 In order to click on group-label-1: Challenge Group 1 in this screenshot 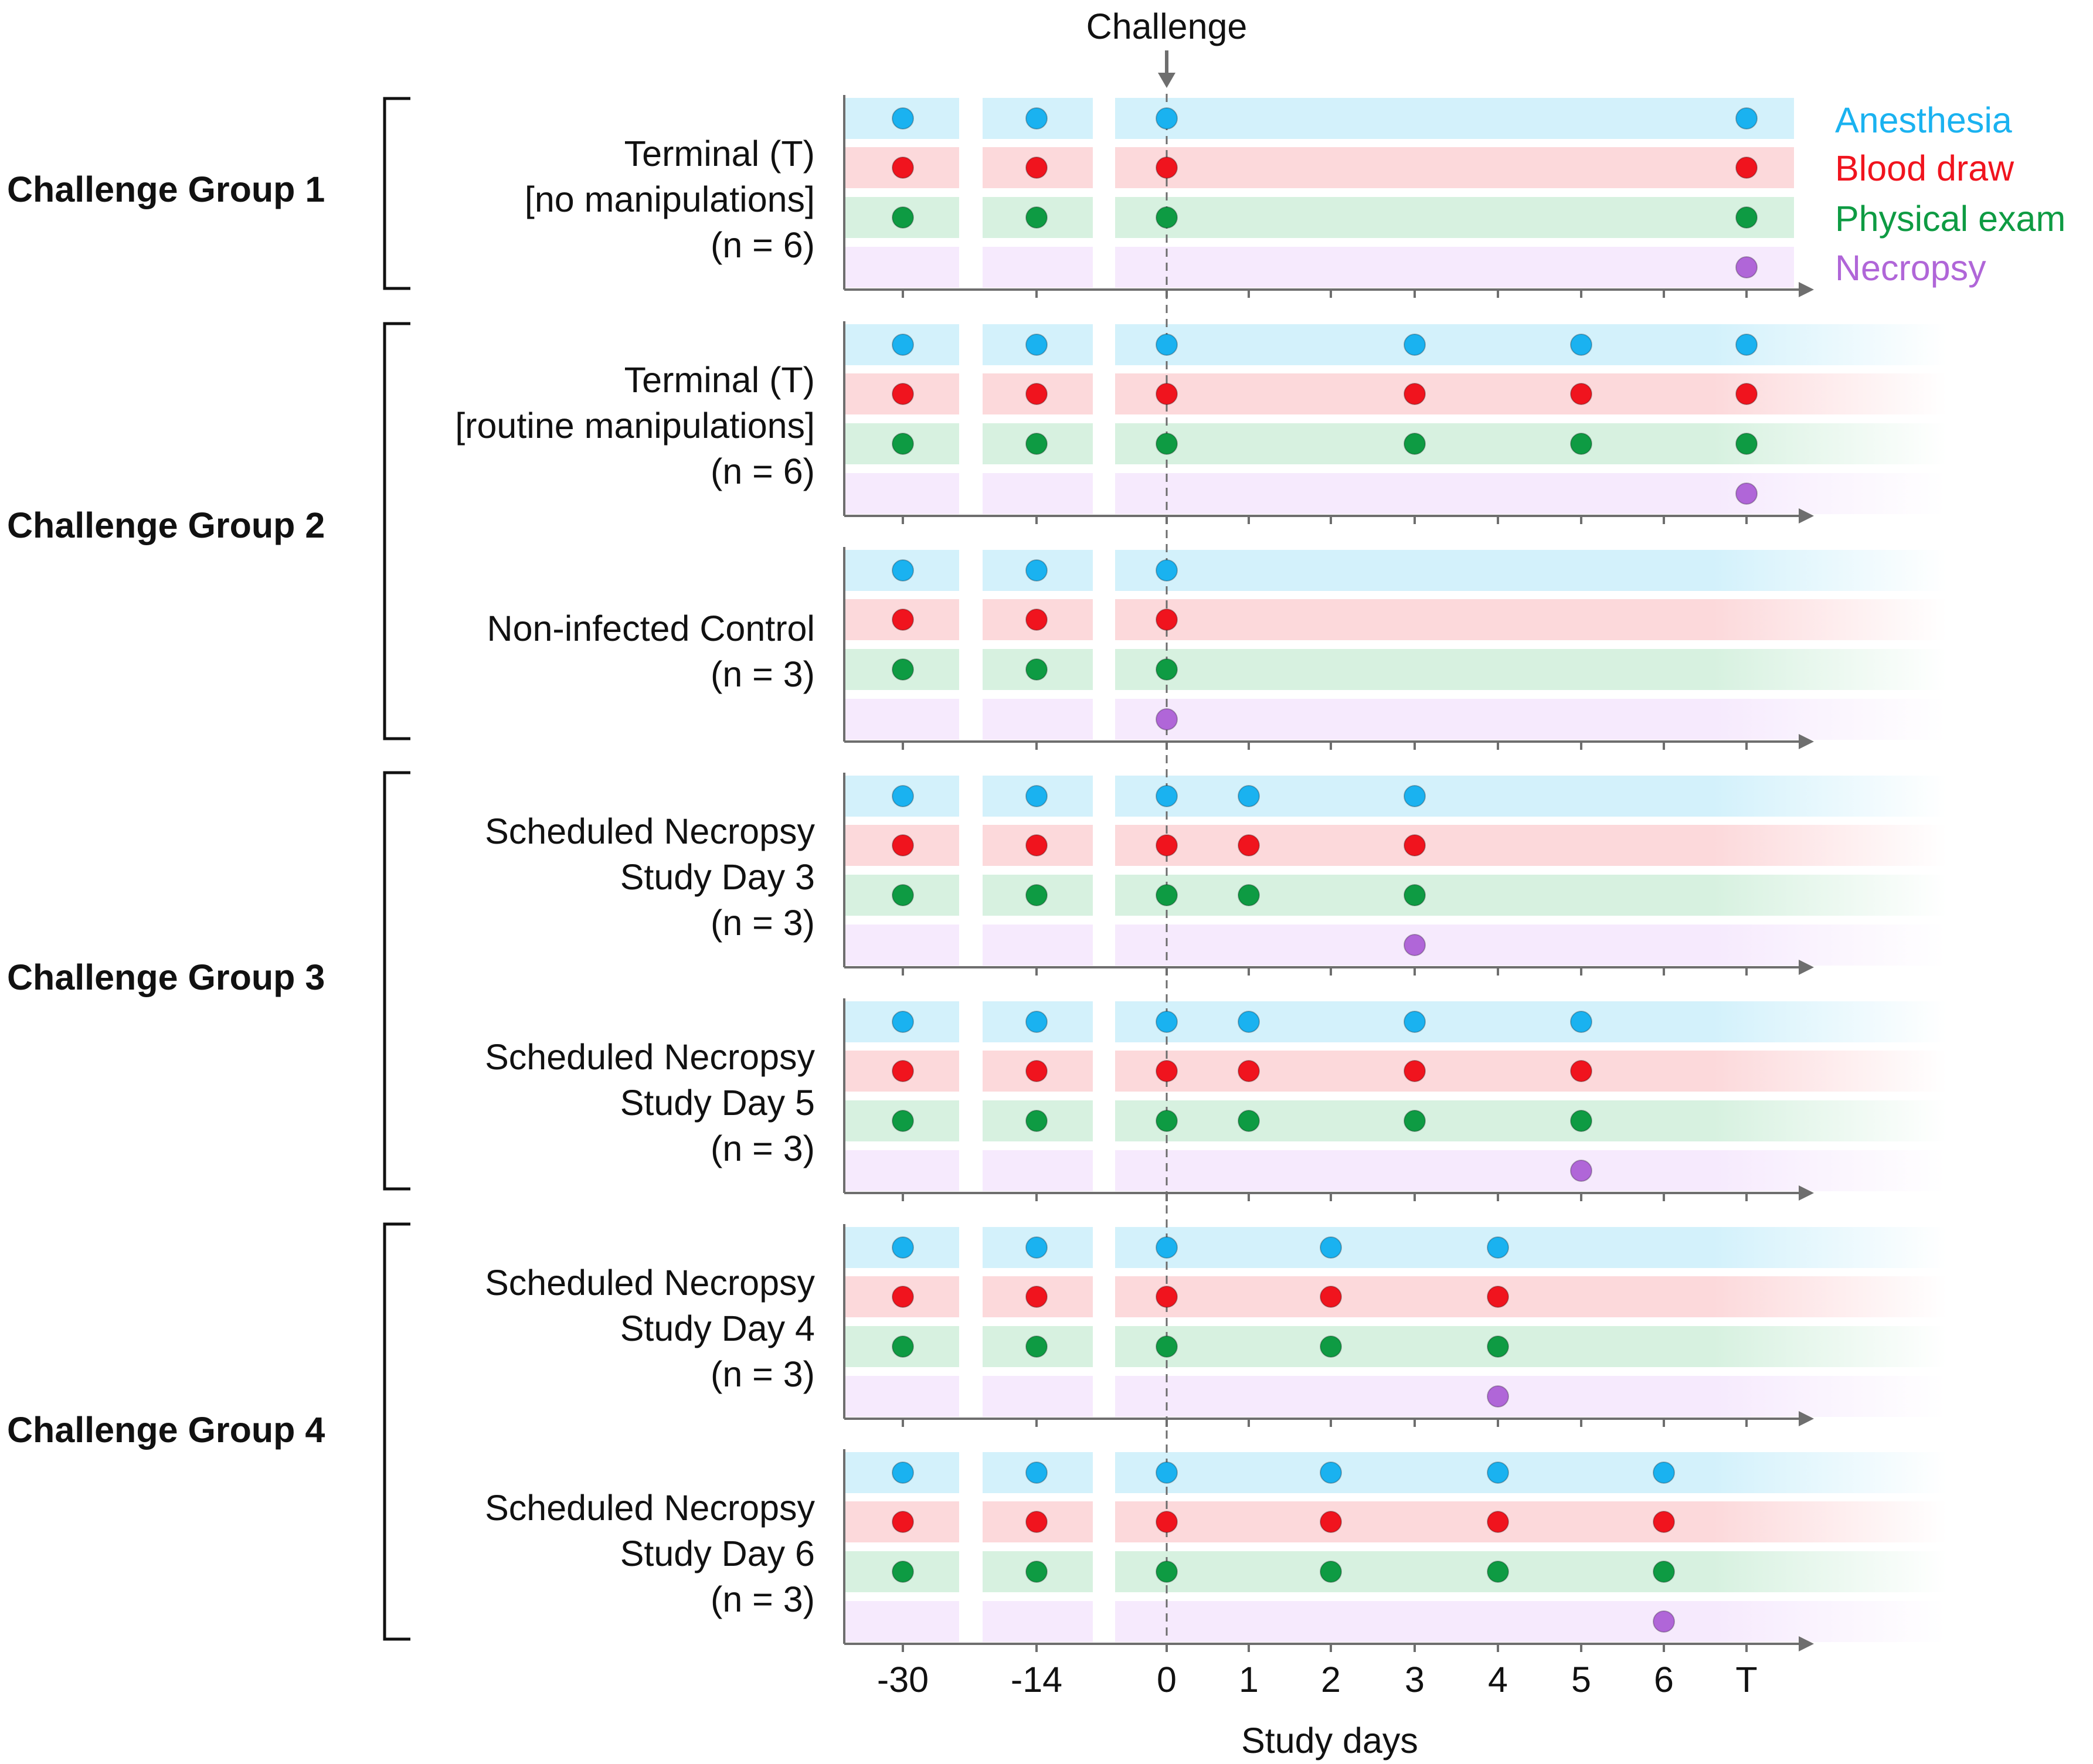, I will do `click(166, 189)`.